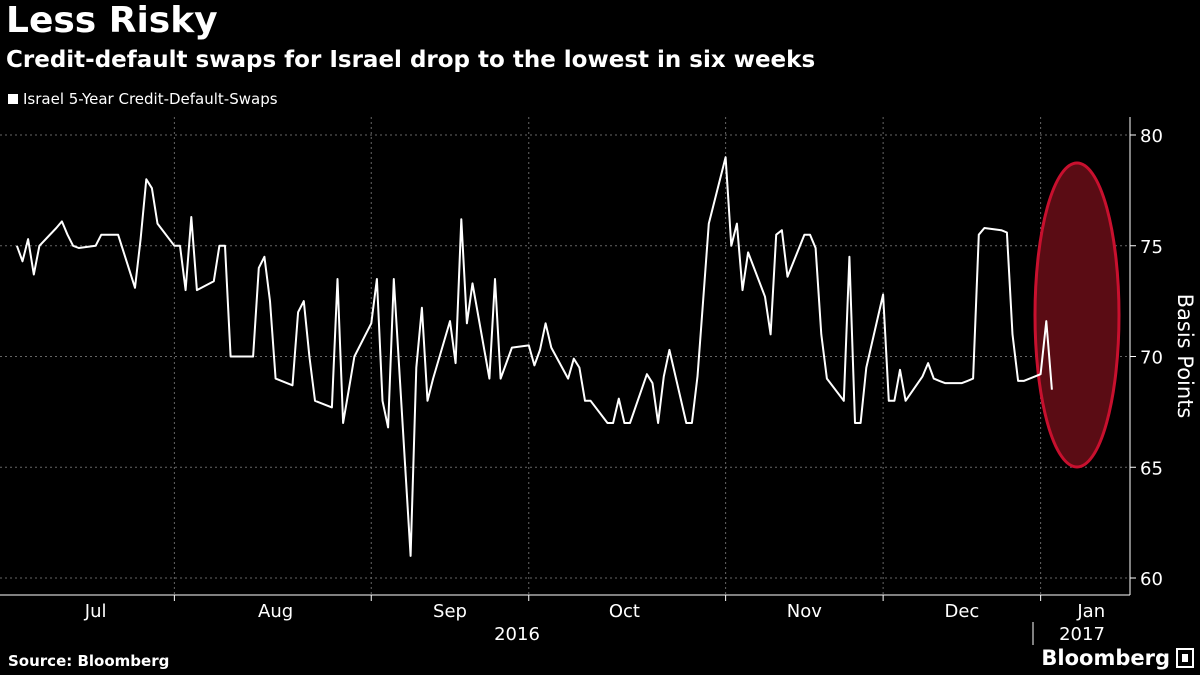  I want to click on x-tick-label: Sep, so click(450, 611).